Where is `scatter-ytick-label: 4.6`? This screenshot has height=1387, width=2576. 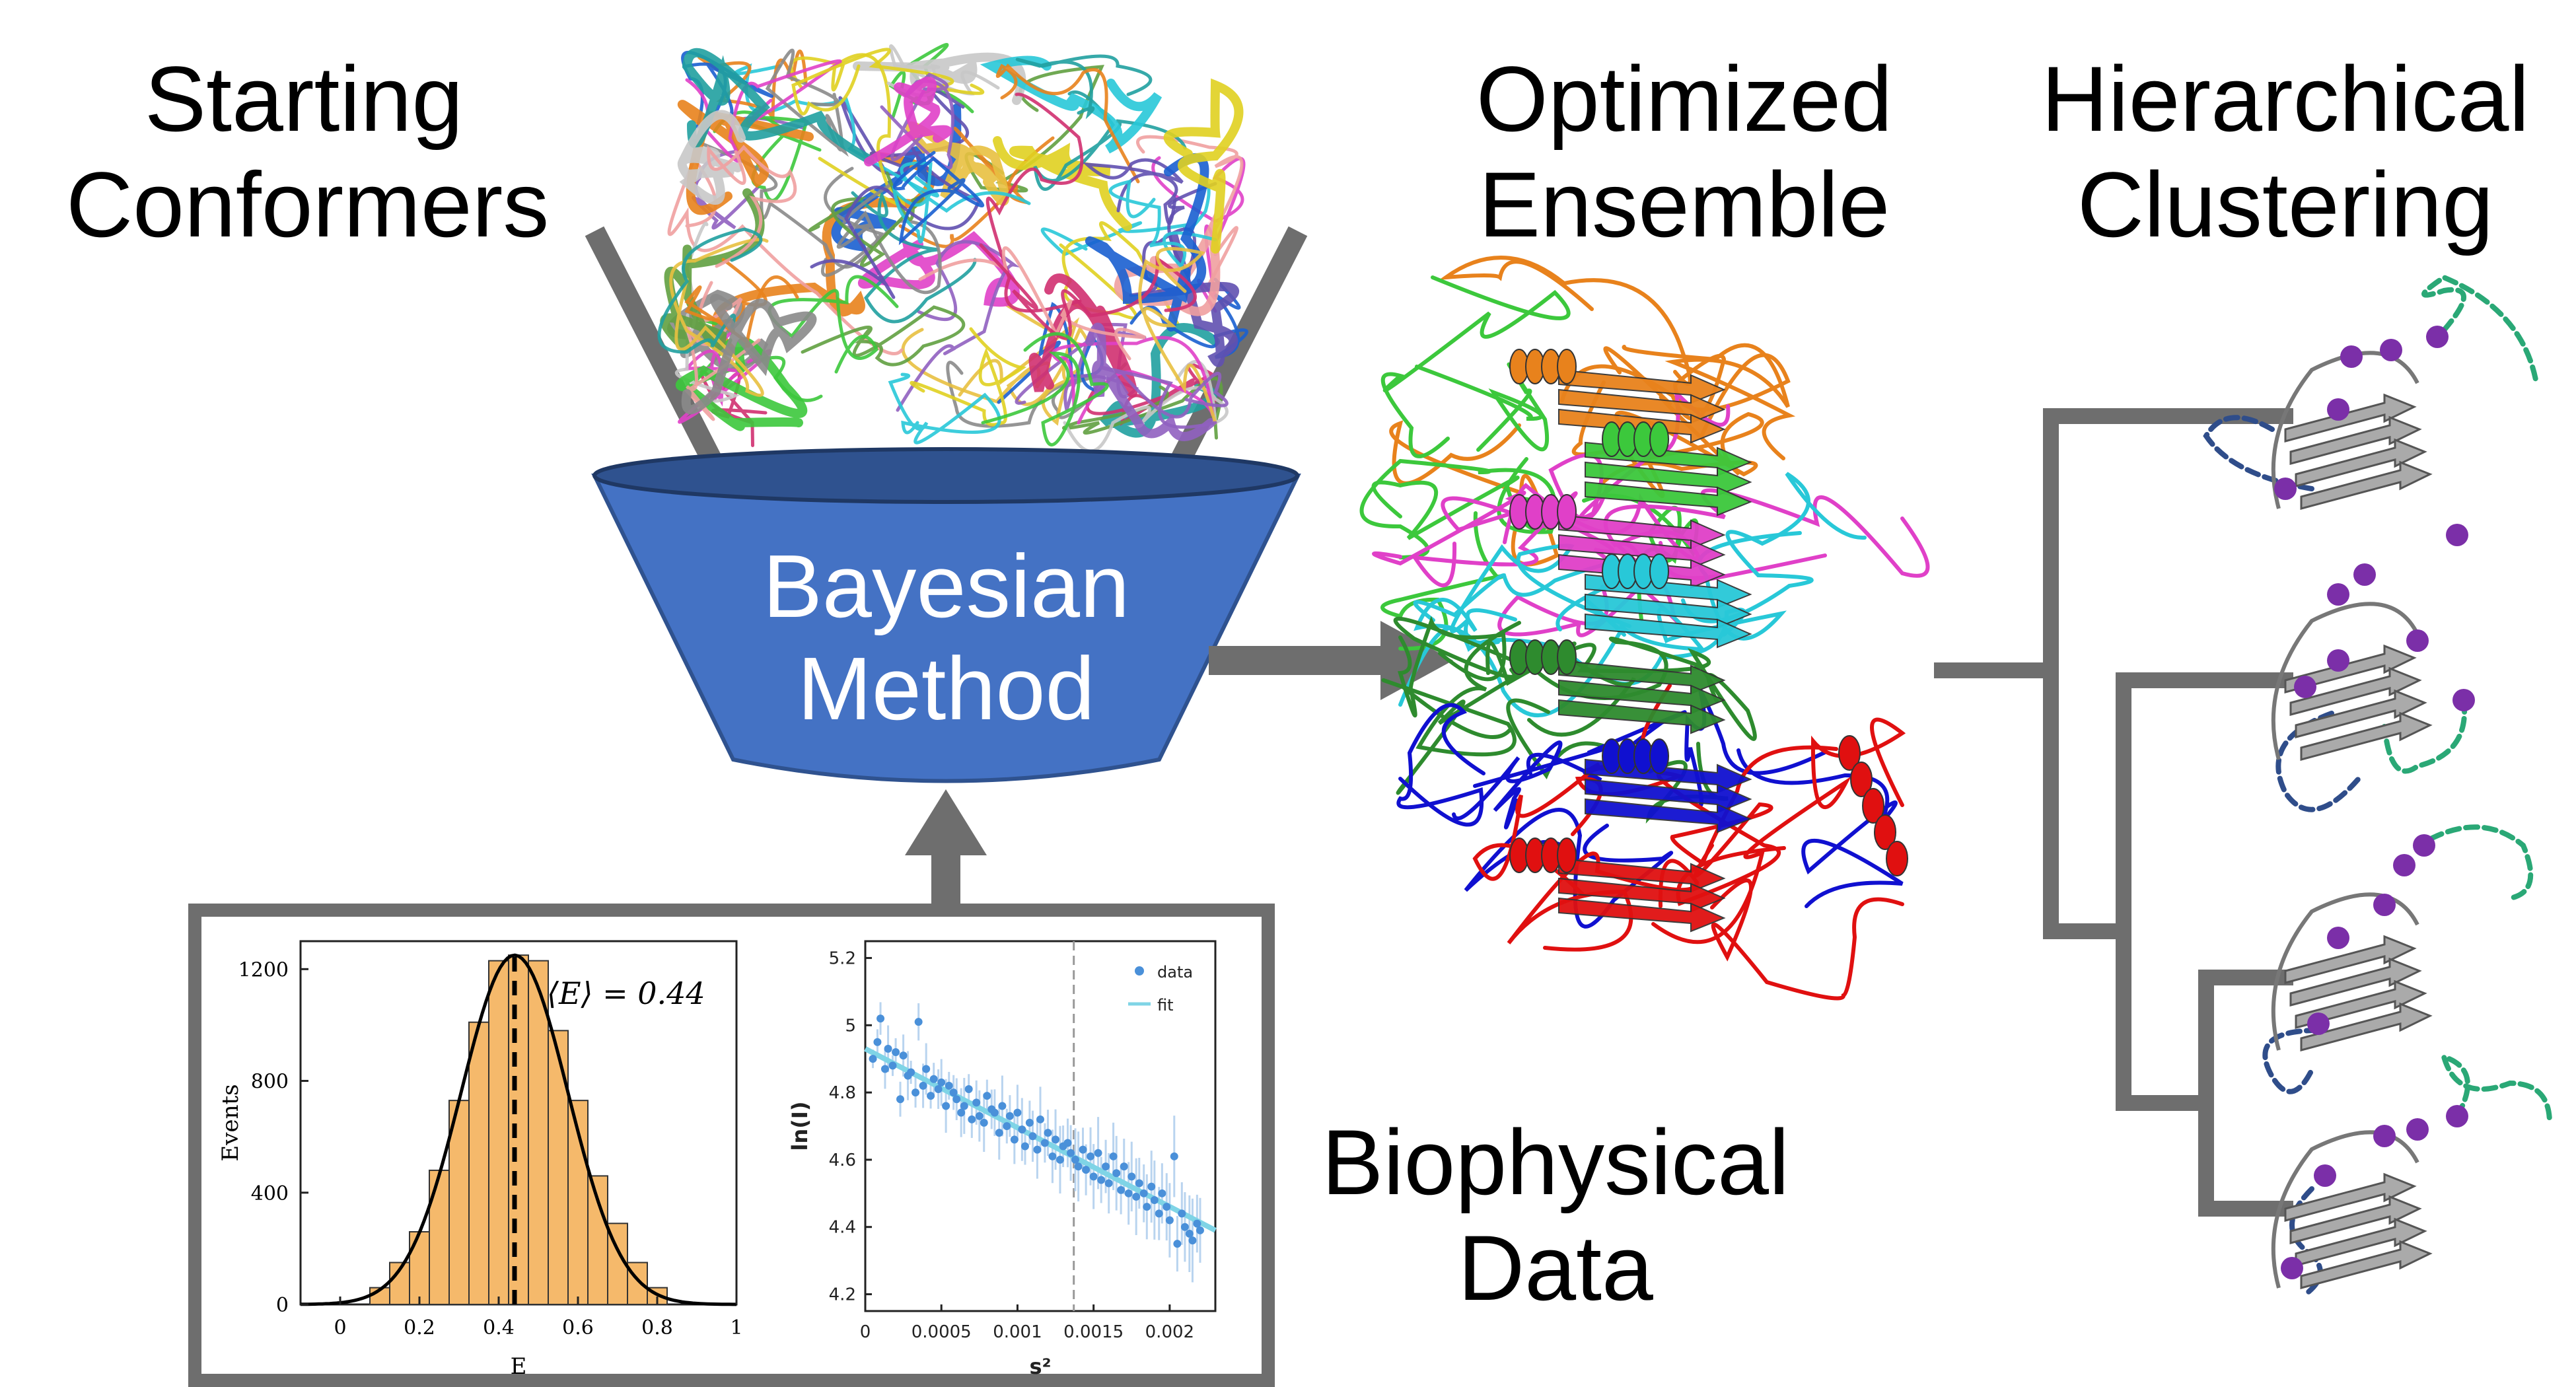
scatter-ytick-label: 4.6 is located at coordinates (842, 1160).